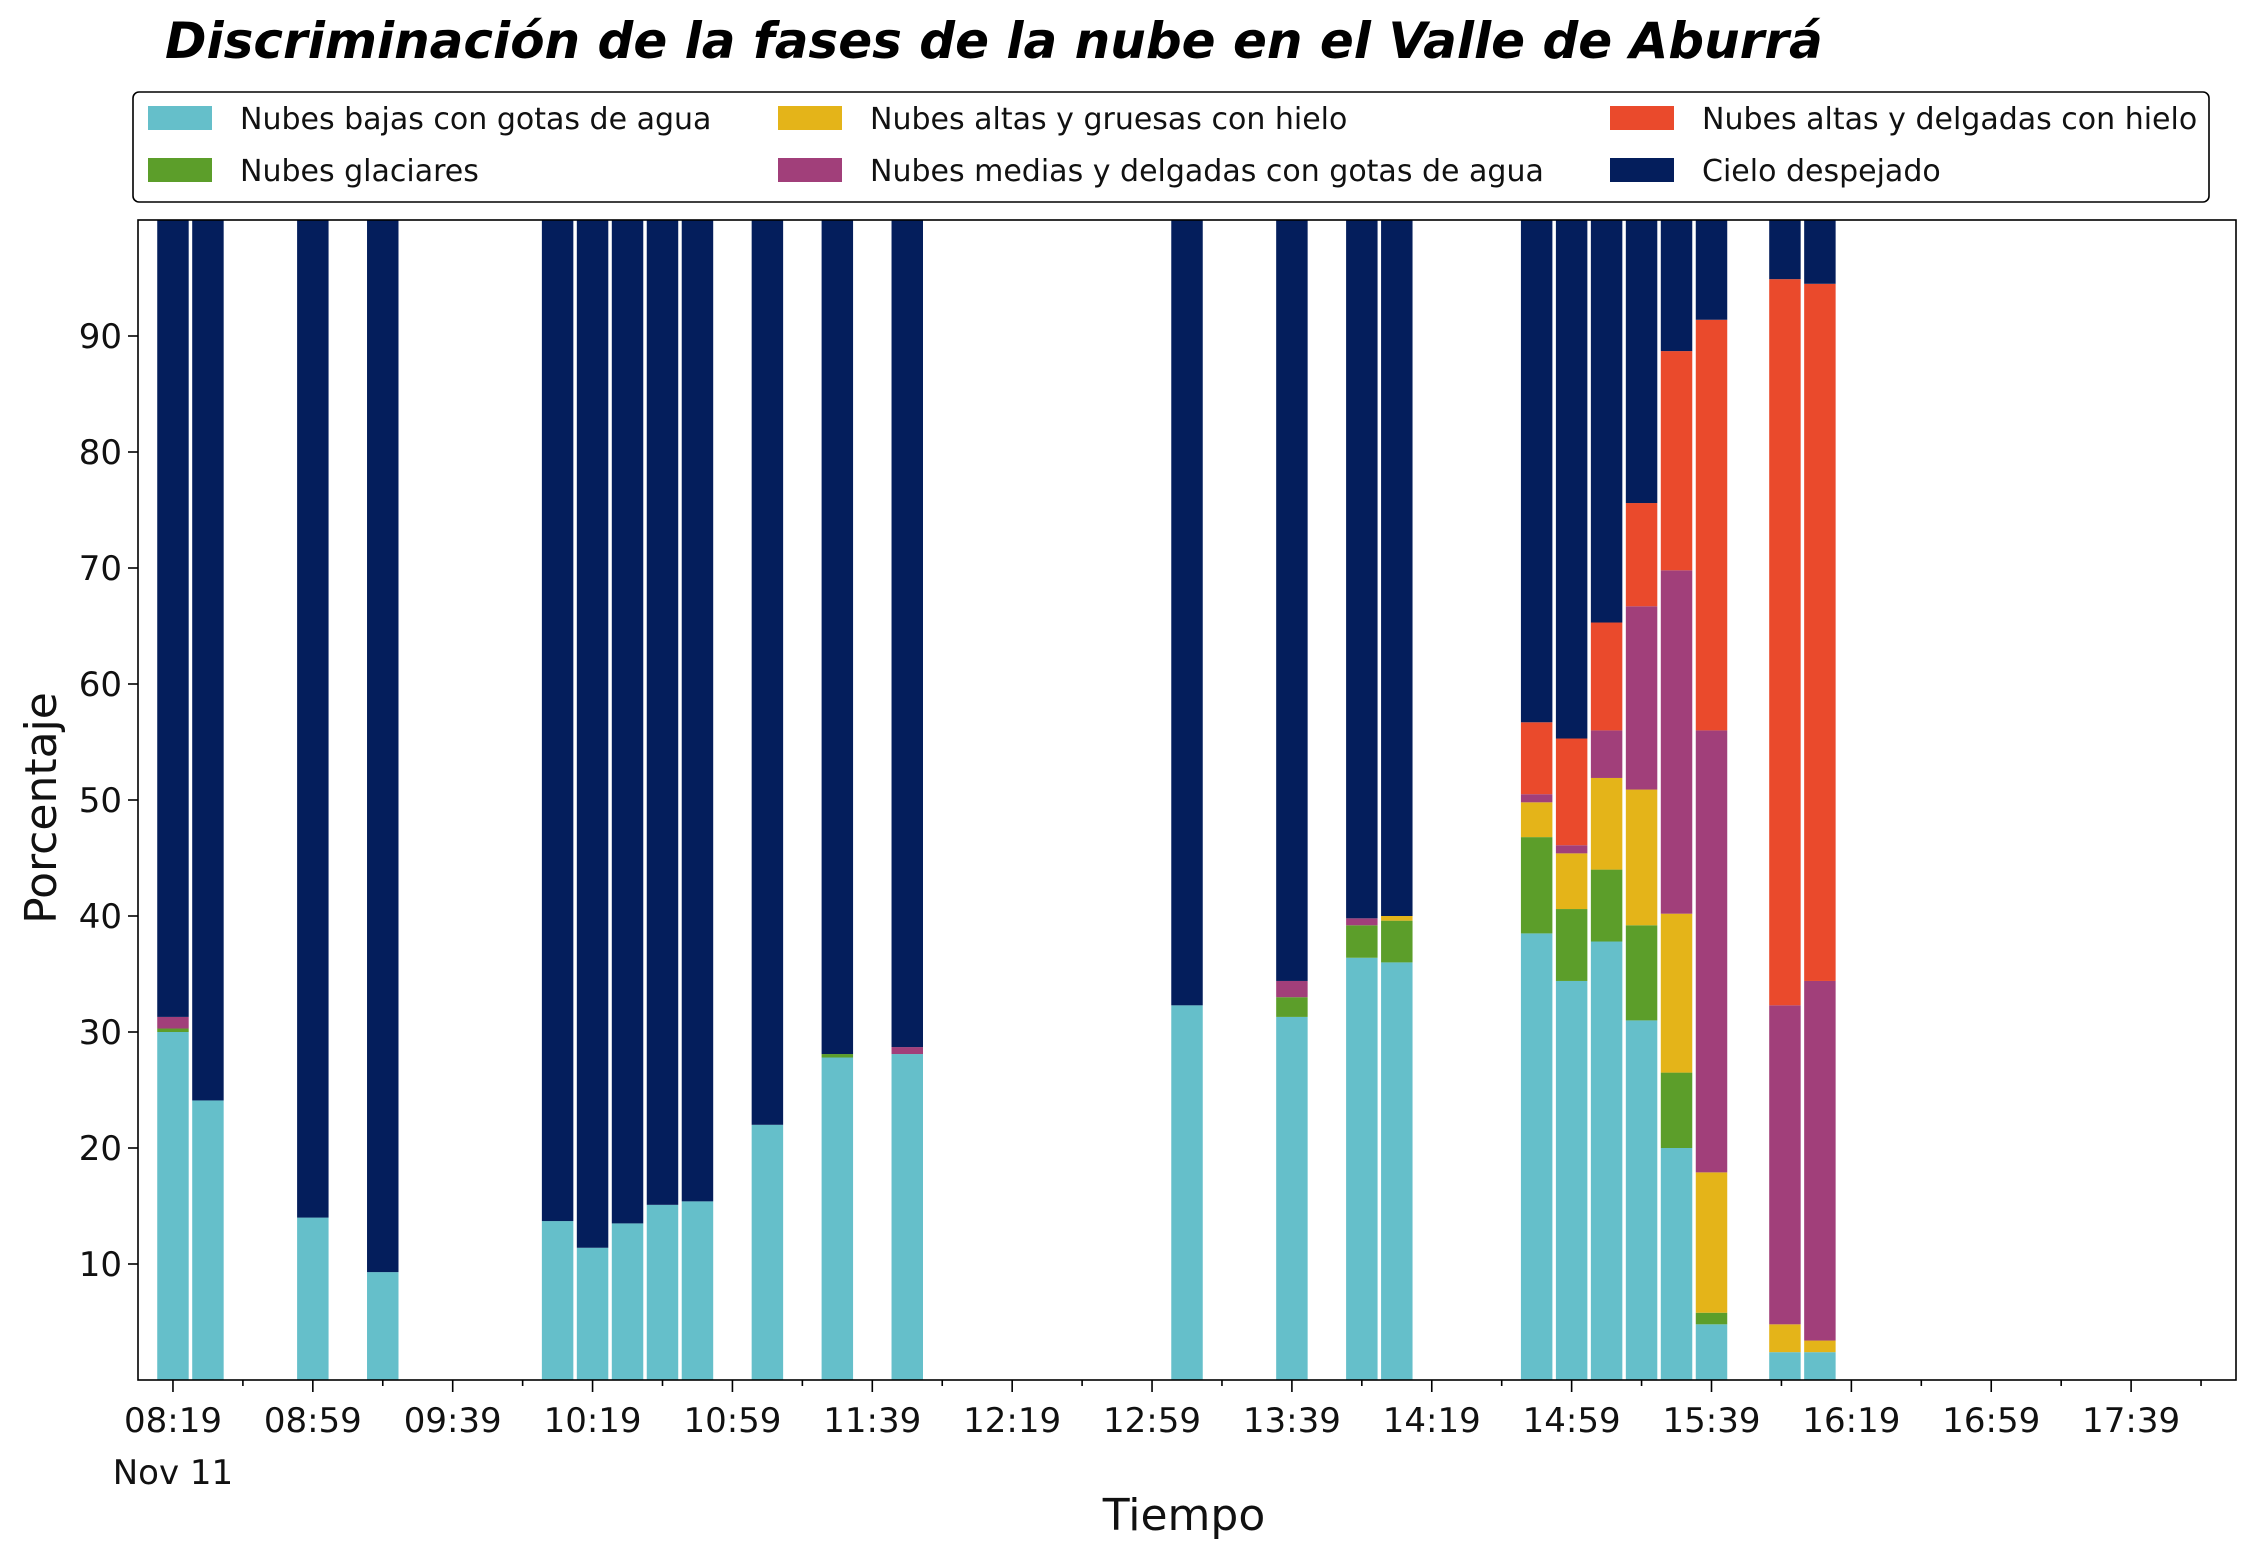  I want to click on legend-label-2: Nubes altas y gruesas con hielo, so click(1108, 119).